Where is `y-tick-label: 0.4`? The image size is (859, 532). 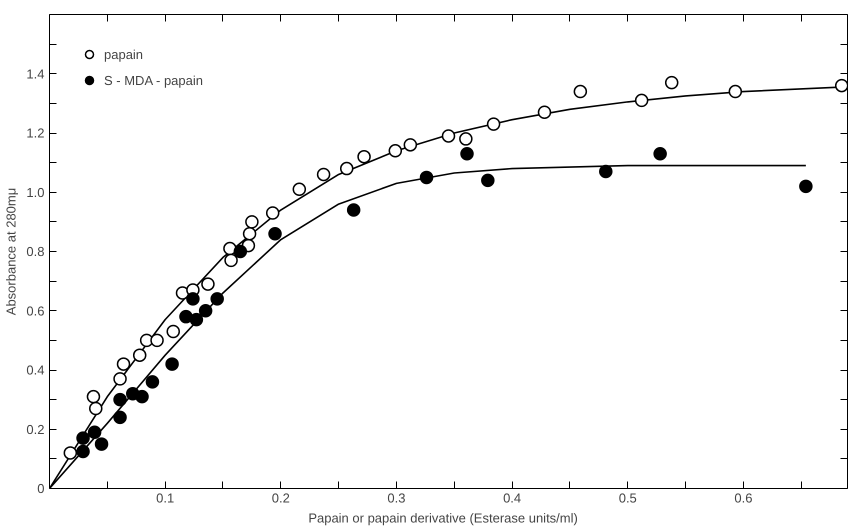 y-tick-label: 0.4 is located at coordinates (35, 370).